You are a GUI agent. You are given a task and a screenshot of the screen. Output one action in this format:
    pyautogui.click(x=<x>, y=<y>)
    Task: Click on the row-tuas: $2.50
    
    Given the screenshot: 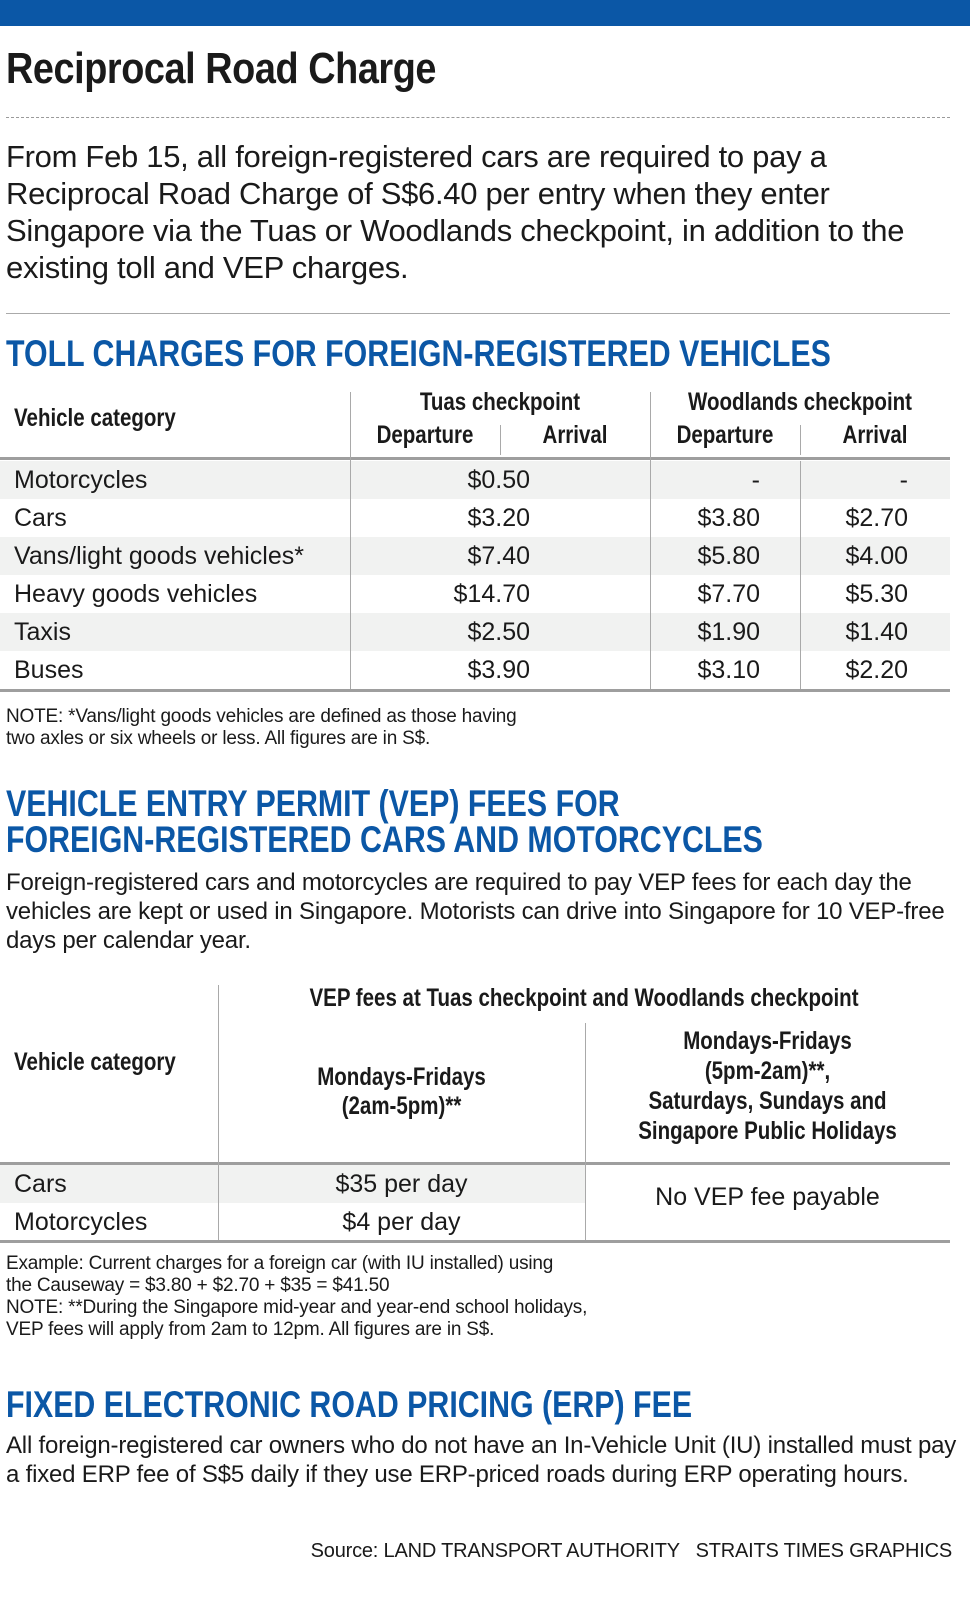 What is the action you would take?
    pyautogui.click(x=498, y=632)
    